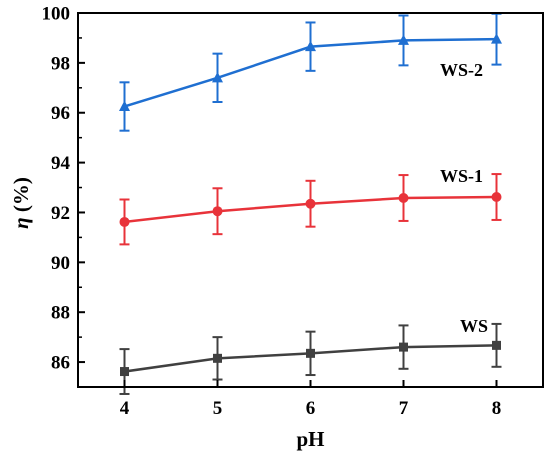 Image resolution: width=550 pixels, height=460 pixels. I want to click on y-tick-label: 98, so click(60, 63).